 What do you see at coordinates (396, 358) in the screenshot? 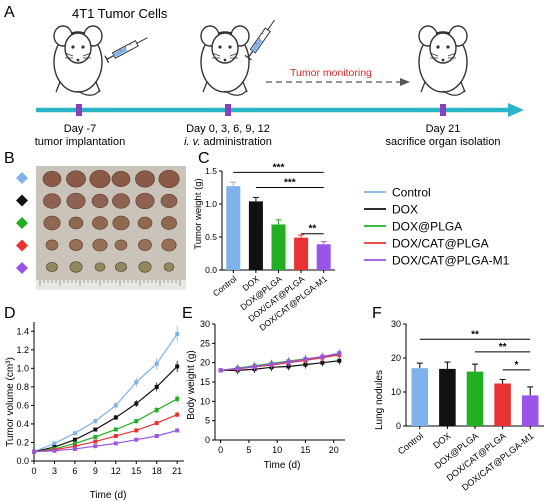
I see `y-tick-label: 20` at bounding box center [396, 358].